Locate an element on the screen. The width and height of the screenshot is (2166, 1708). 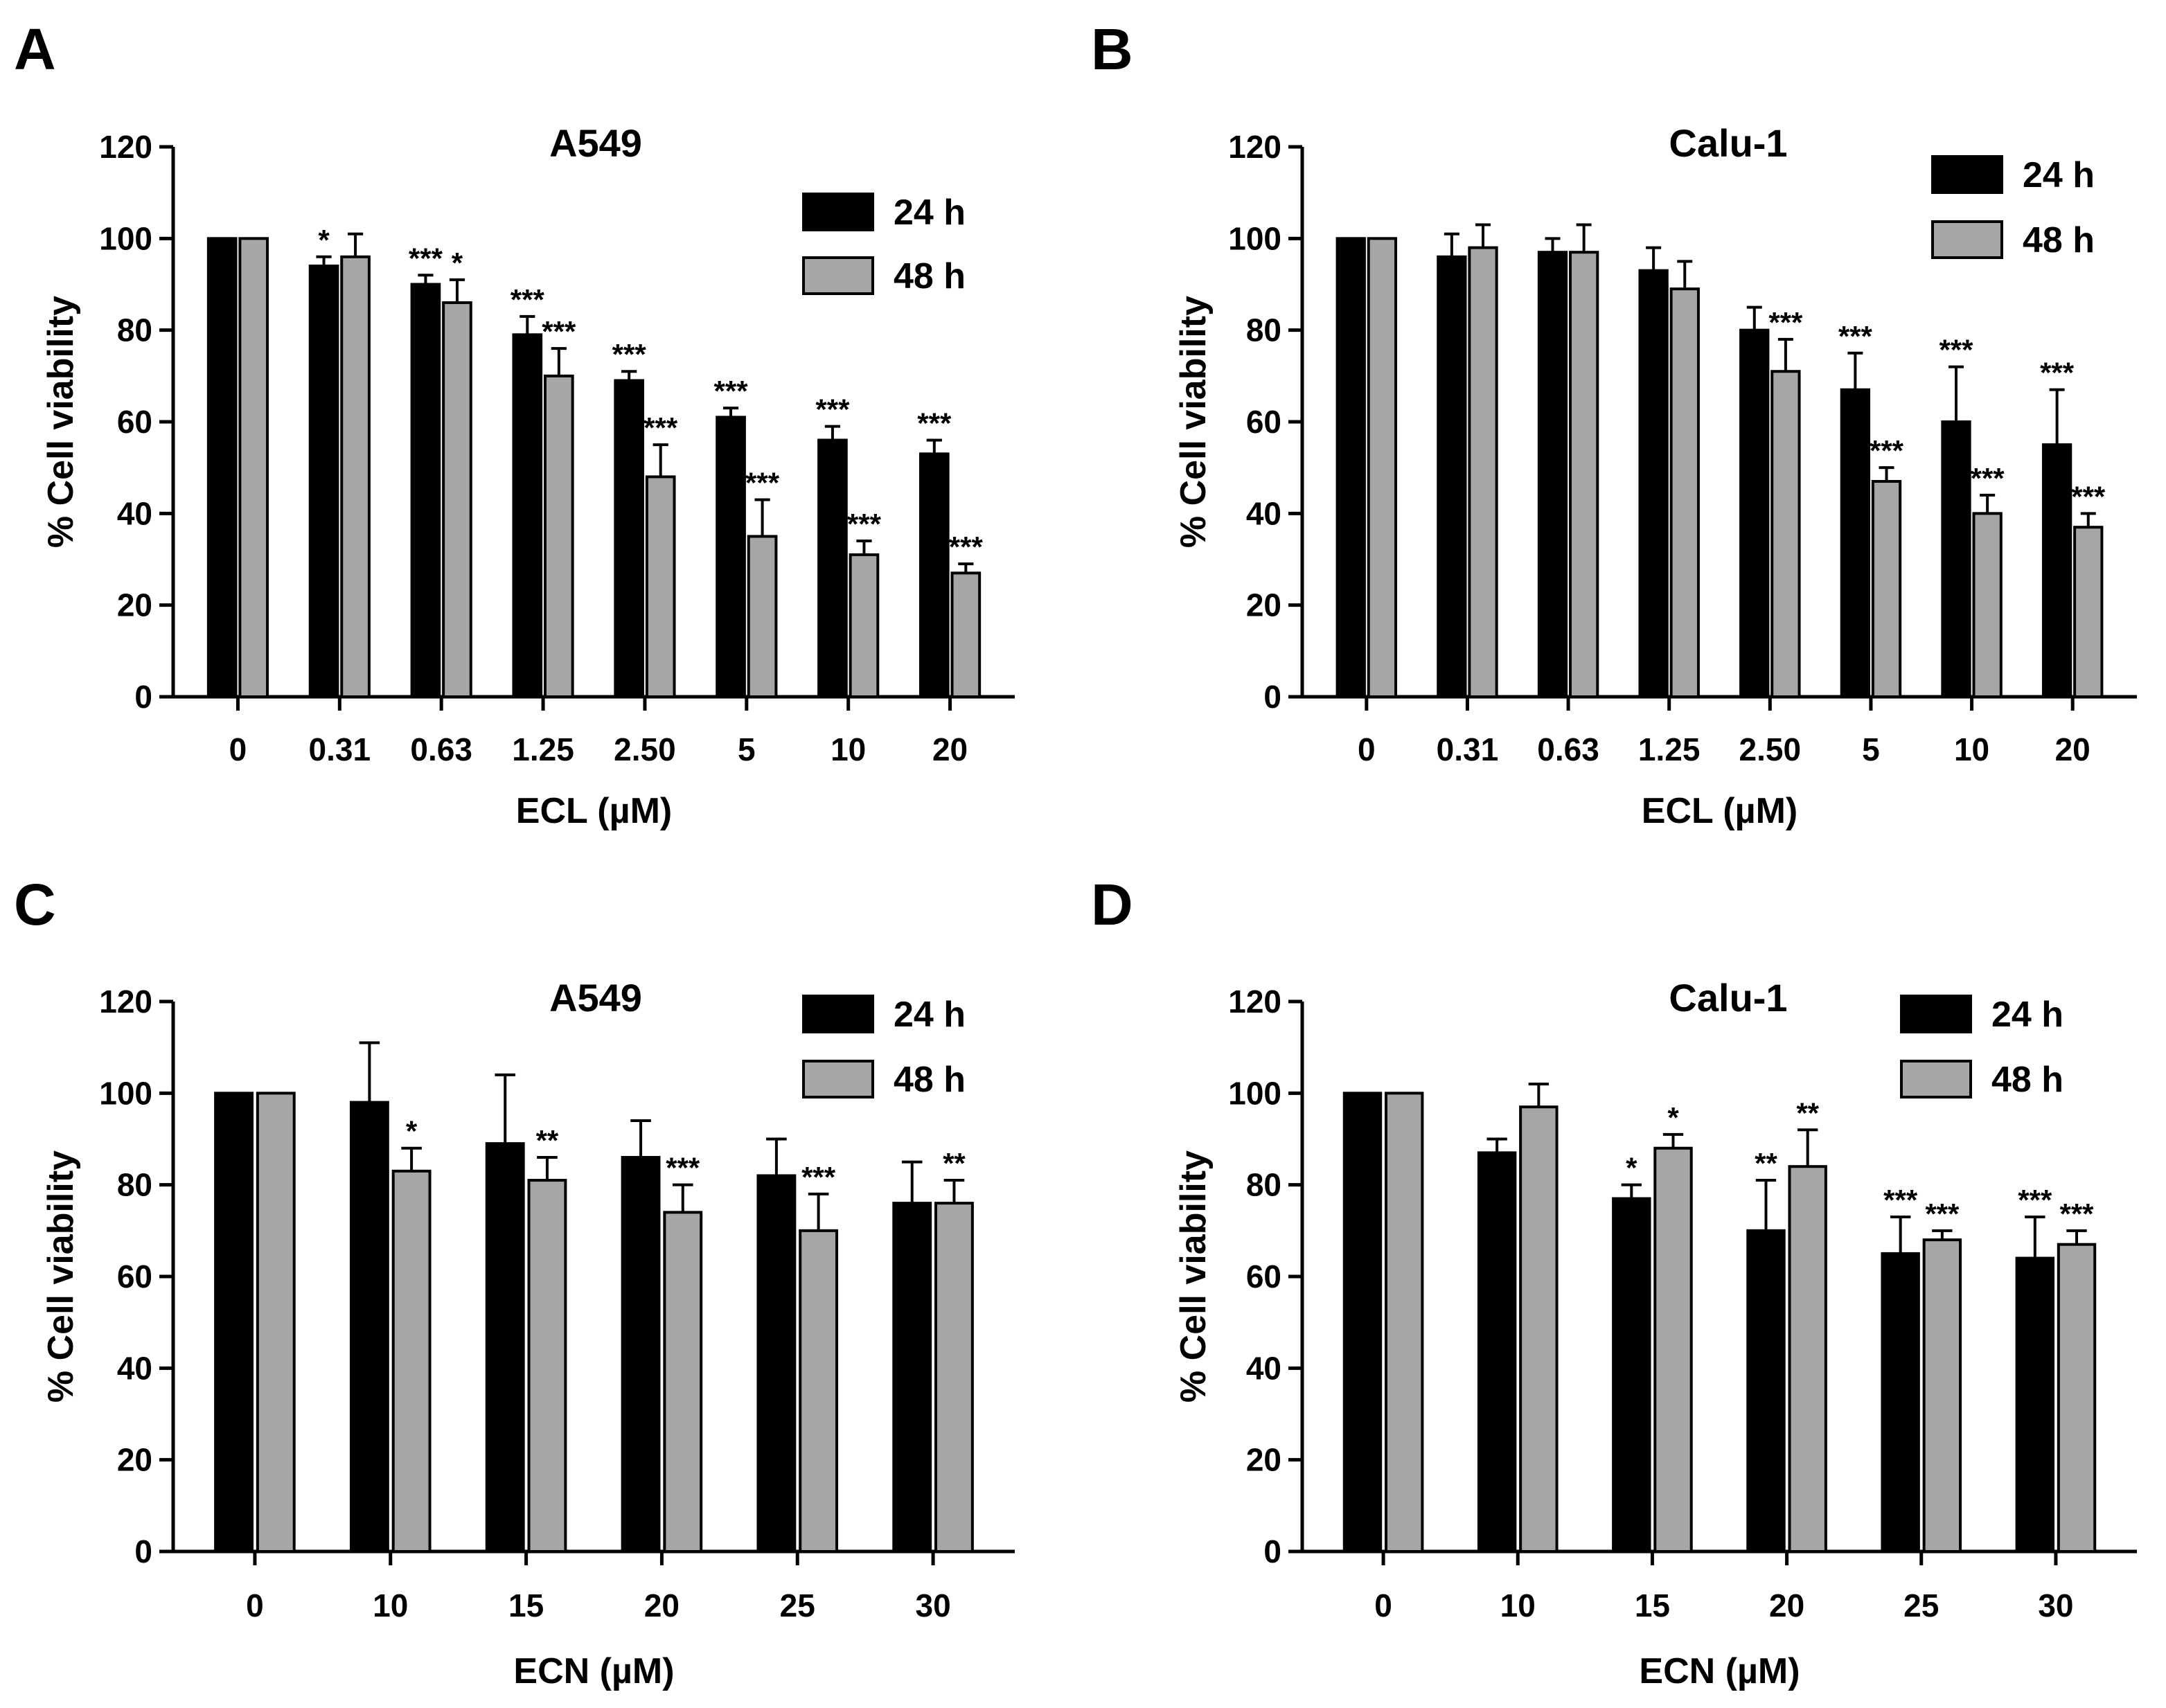
panel-letter: B is located at coordinates (1112, 49).